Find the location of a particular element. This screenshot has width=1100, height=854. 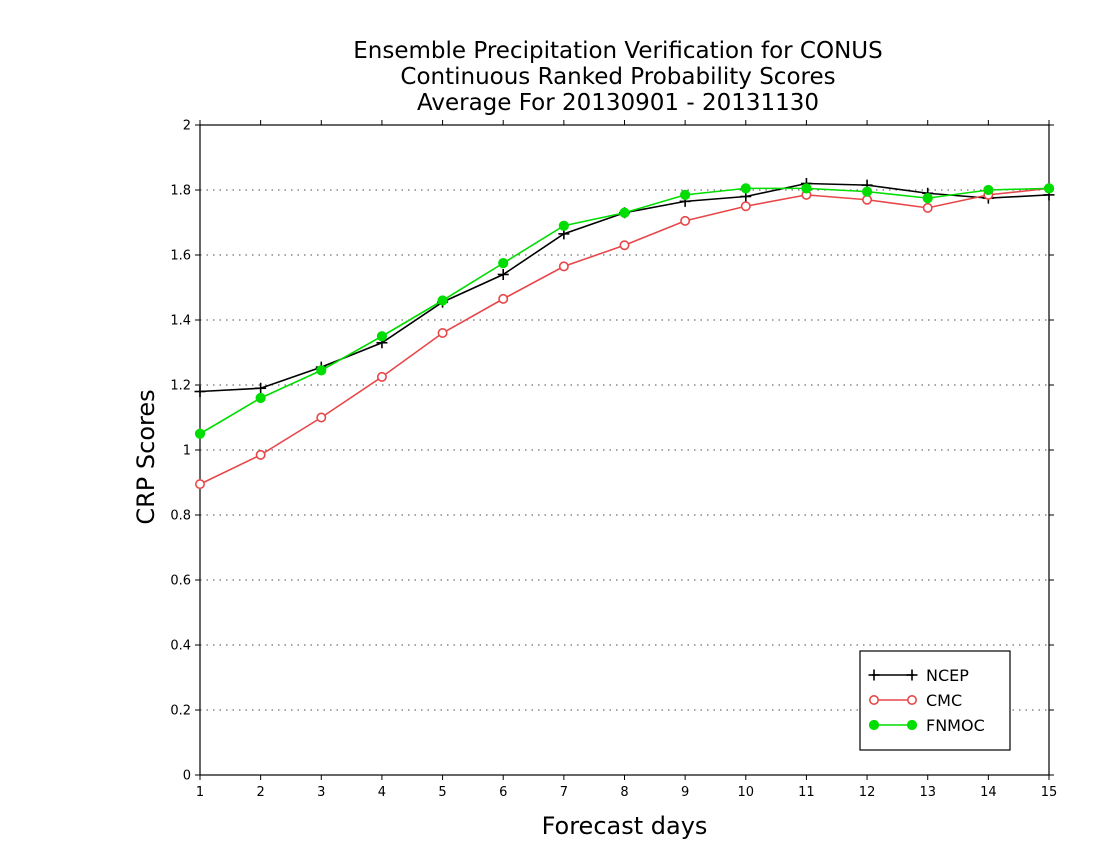

legend-label: NCEP is located at coordinates (947, 675).